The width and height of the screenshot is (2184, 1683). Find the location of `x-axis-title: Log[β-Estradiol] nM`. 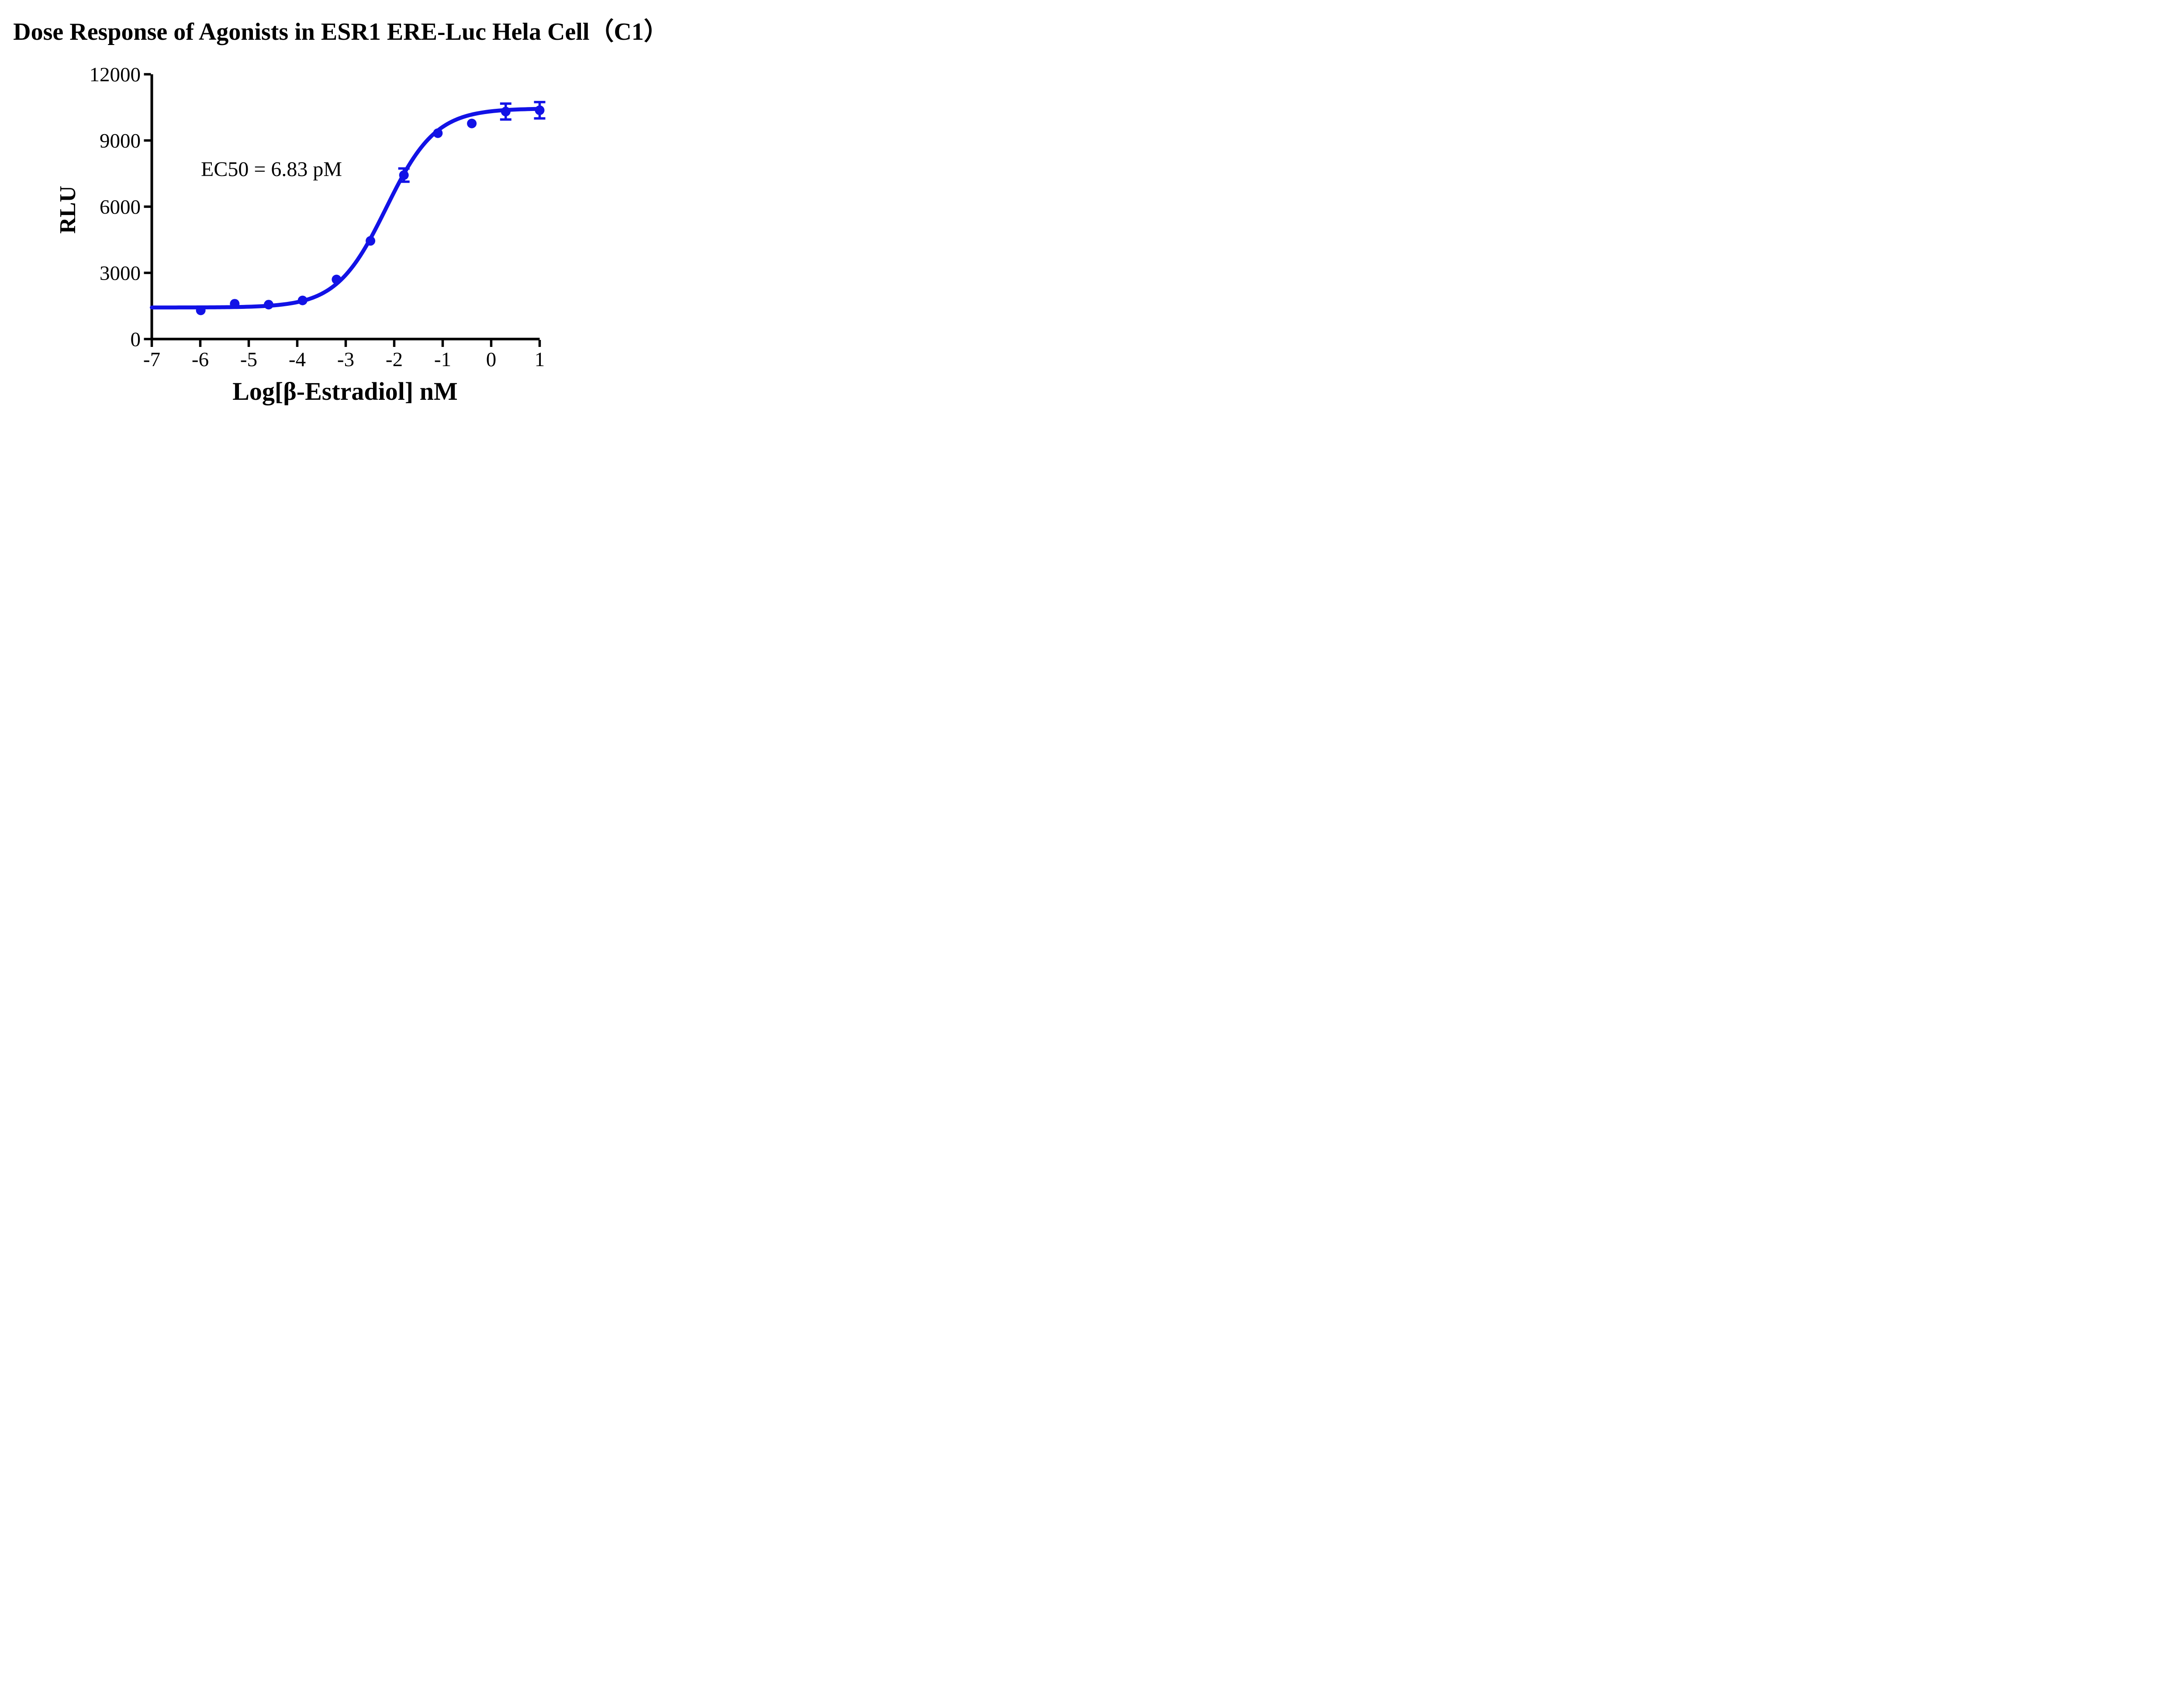

x-axis-title: Log[β-Estradiol] nM is located at coordinates (345, 391).